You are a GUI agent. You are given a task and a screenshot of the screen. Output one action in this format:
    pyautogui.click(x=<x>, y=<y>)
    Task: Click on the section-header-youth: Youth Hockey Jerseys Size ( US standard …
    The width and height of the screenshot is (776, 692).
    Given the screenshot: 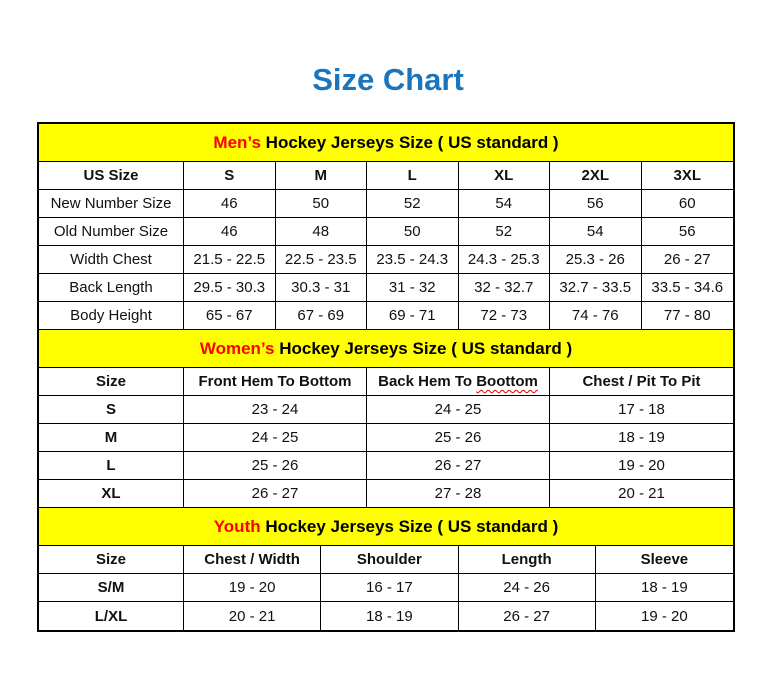 What is the action you would take?
    pyautogui.click(x=386, y=527)
    